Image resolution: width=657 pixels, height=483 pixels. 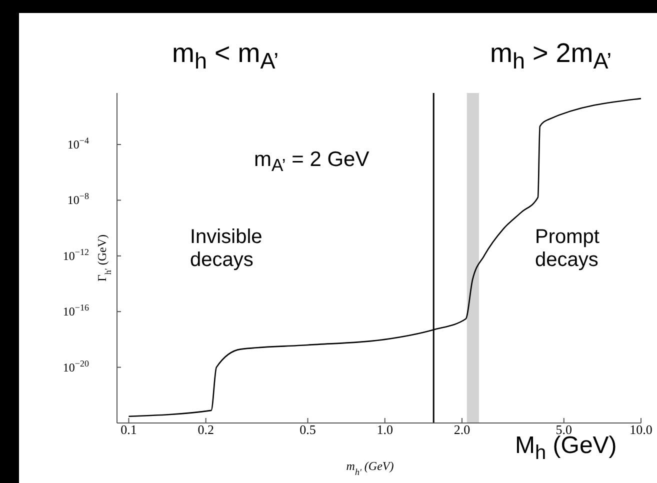 I want to click on y-tick-label: 10$^{−20}$, so click(x=76, y=366).